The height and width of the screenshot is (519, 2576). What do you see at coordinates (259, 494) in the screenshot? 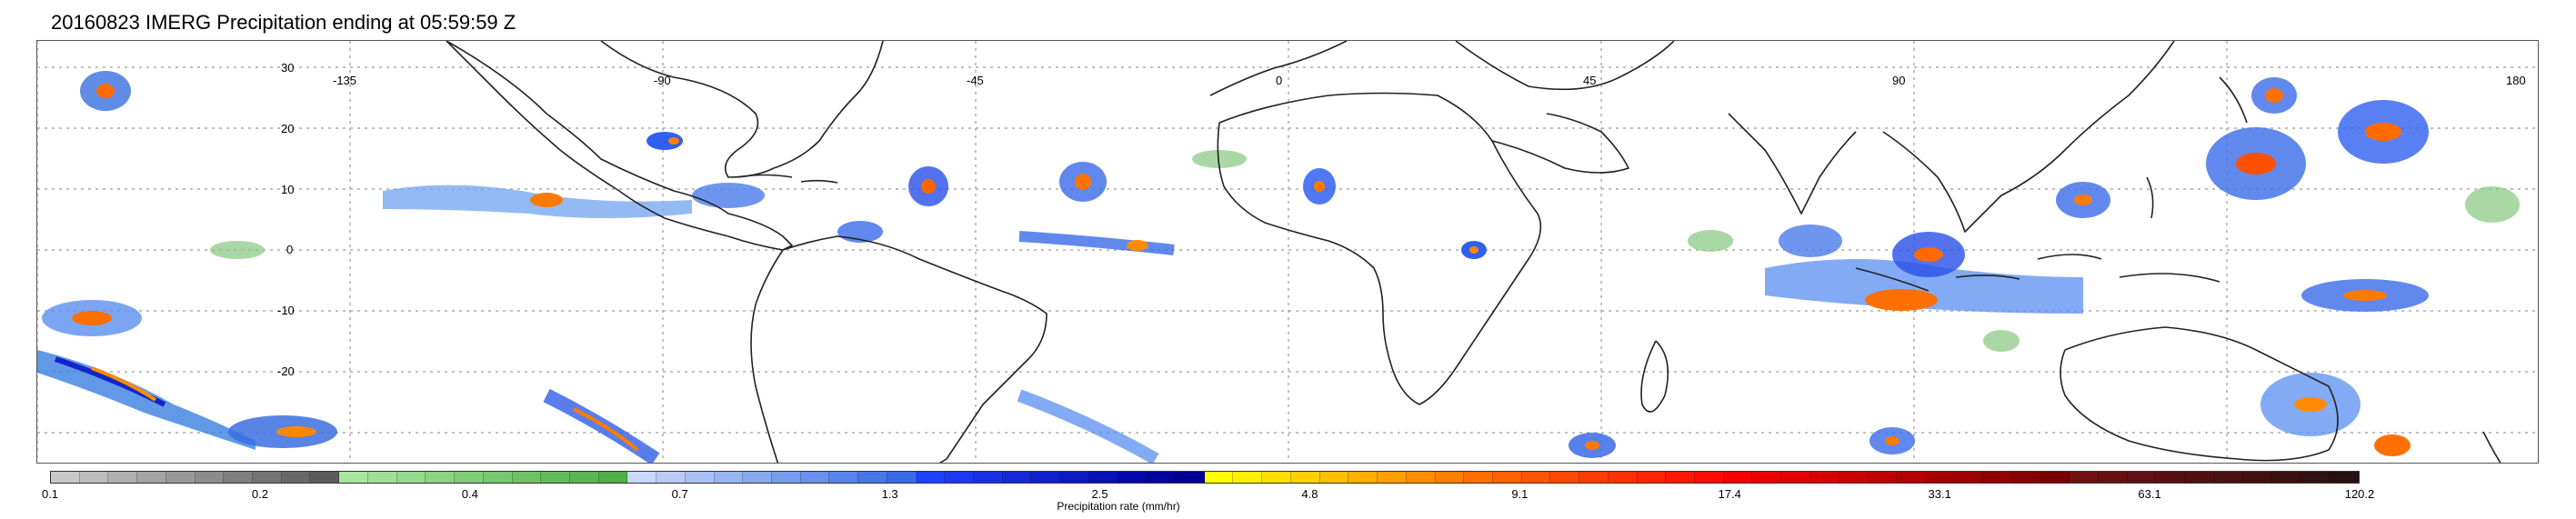
I see `colorbar-tick-label: 0.2` at bounding box center [259, 494].